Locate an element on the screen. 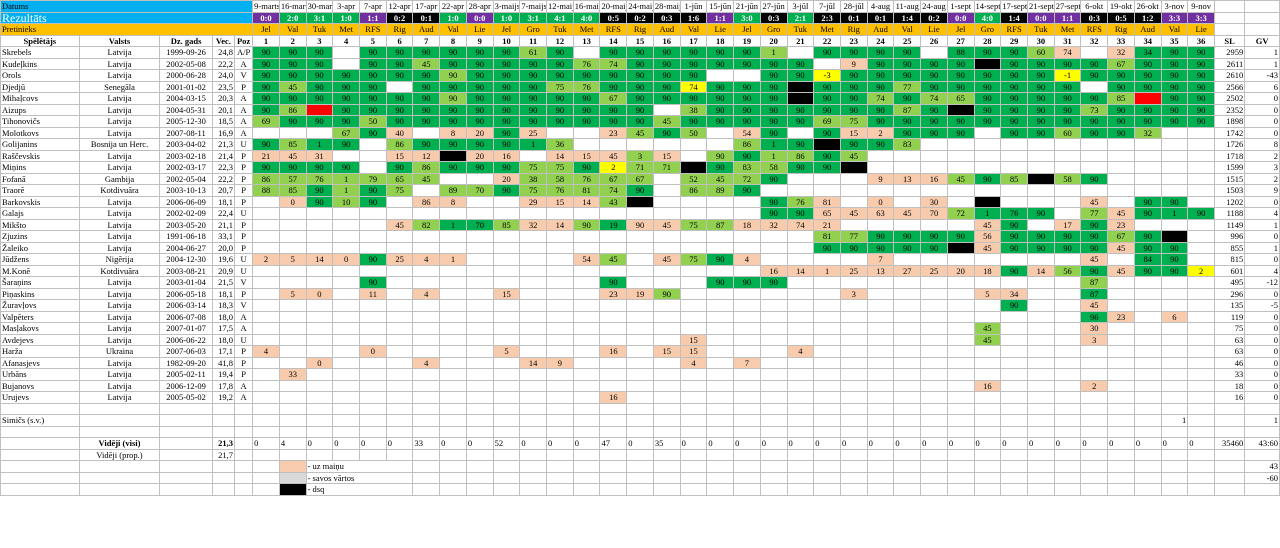 Image resolution: width=1280 pixels, height=548 pixels. player-born: 2002-03-17 is located at coordinates (186, 167).